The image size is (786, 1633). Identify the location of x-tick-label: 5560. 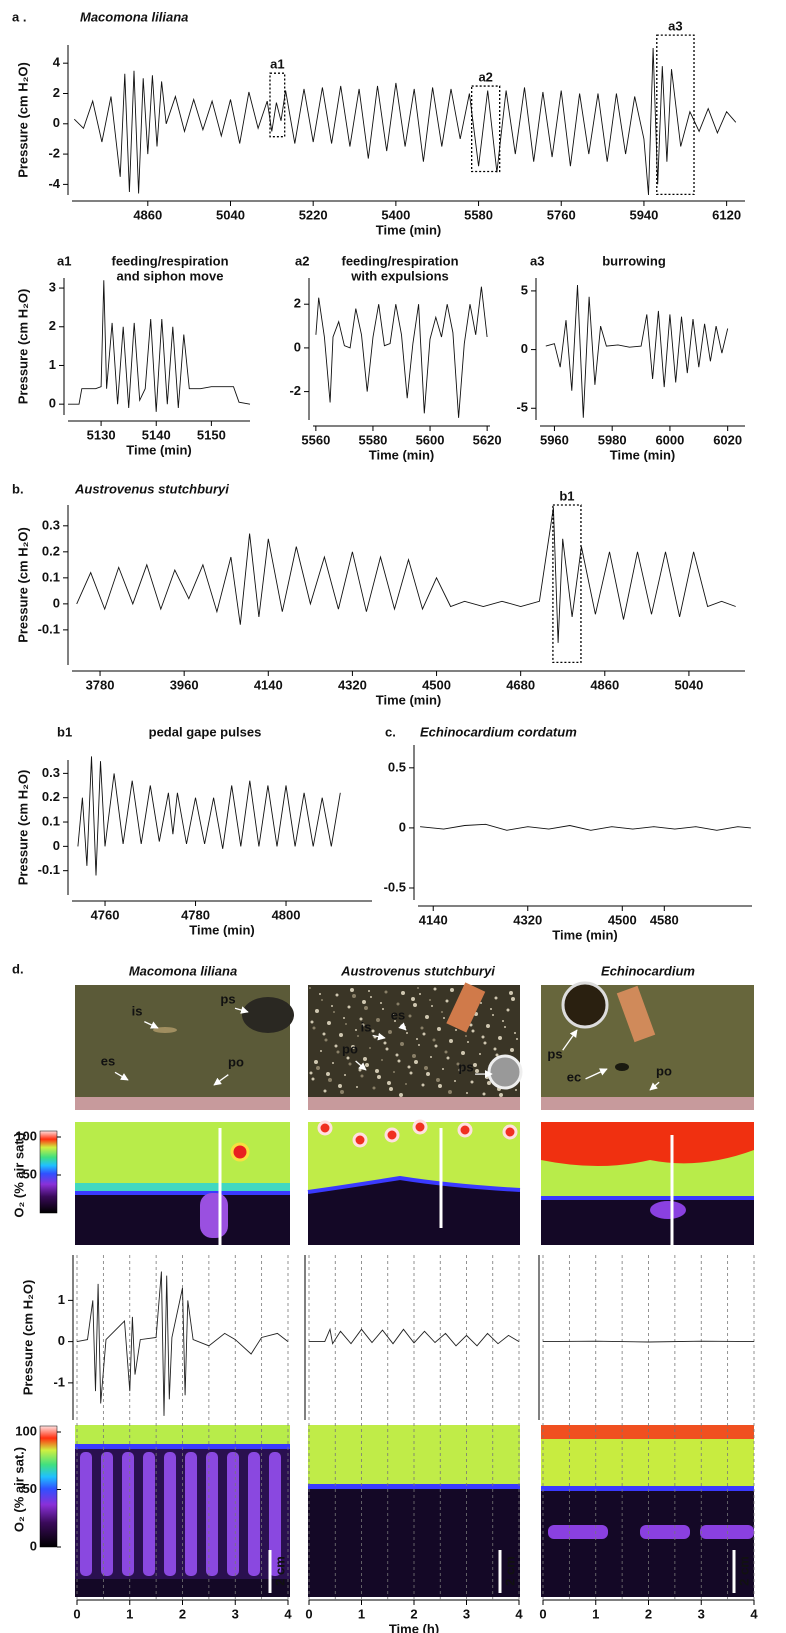
(315, 439).